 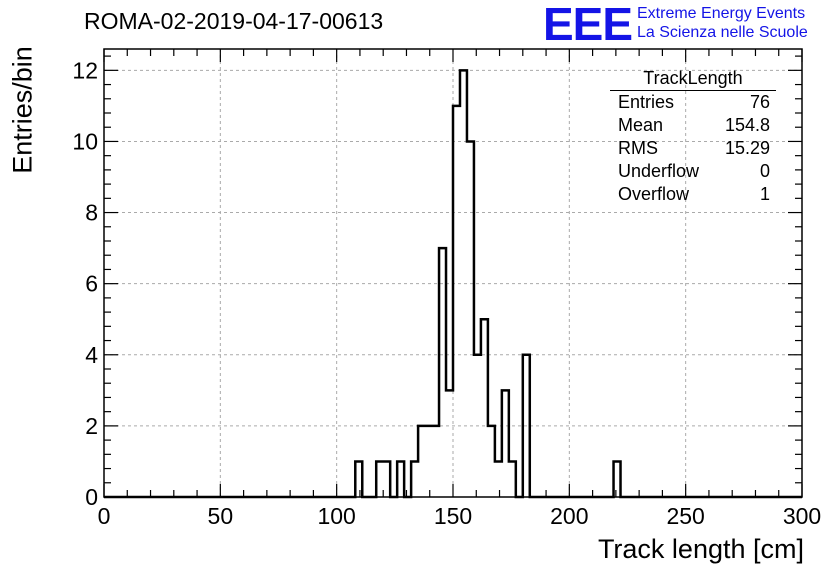 What do you see at coordinates (693, 148) in the screenshot?
I see `stats-row-rms: RMS 15.29` at bounding box center [693, 148].